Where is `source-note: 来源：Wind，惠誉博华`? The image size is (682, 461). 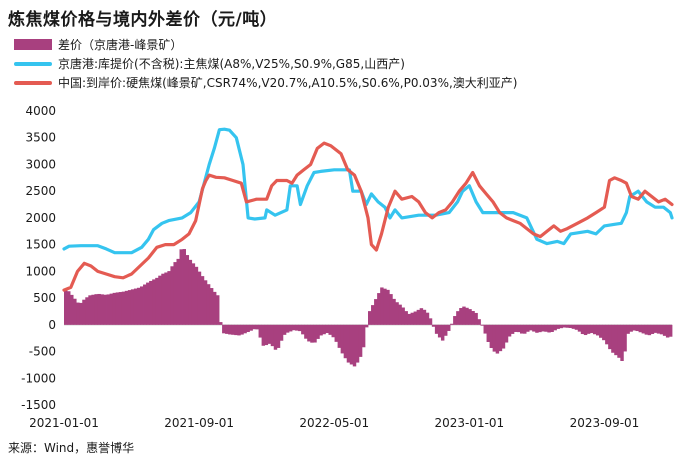
source-note: 来源：Wind，惠誉博华 is located at coordinates (71, 448).